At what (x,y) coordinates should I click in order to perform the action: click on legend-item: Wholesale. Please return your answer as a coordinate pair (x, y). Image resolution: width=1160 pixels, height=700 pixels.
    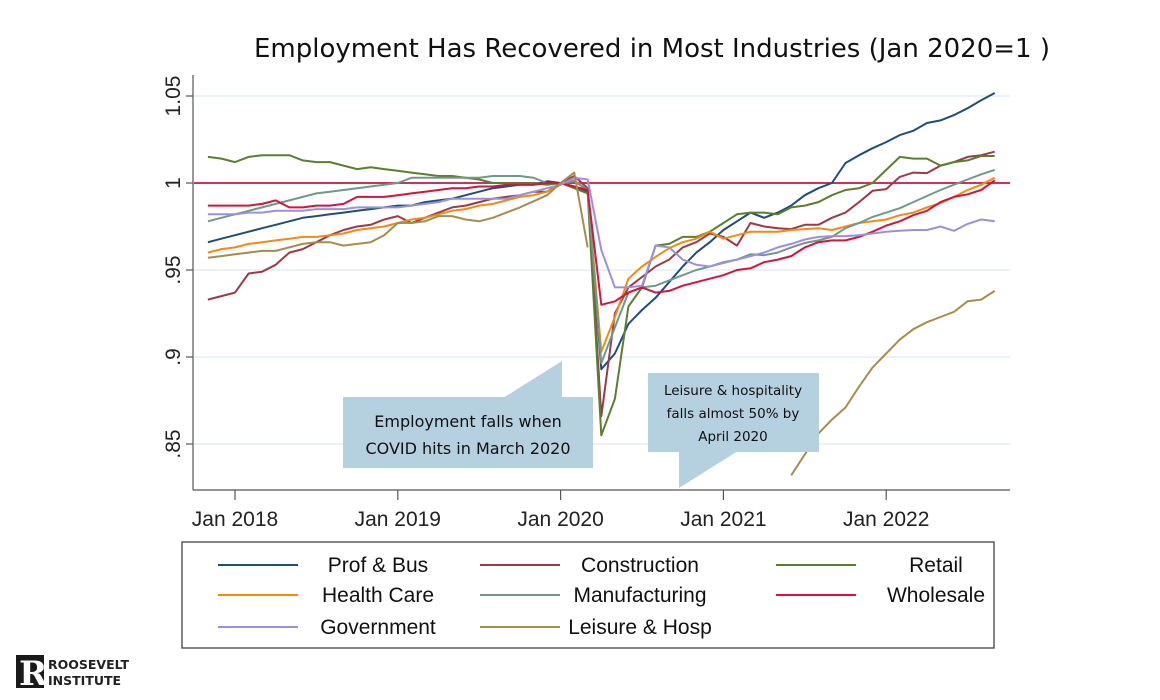
    Looking at the image, I should click on (880, 595).